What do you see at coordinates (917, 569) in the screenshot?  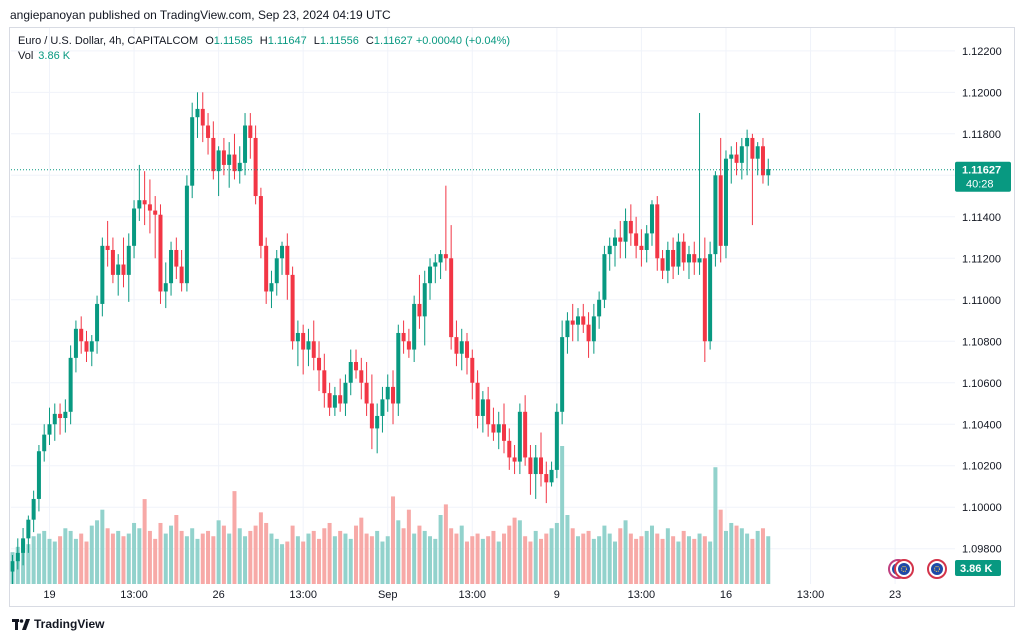 I see `event-icons` at bounding box center [917, 569].